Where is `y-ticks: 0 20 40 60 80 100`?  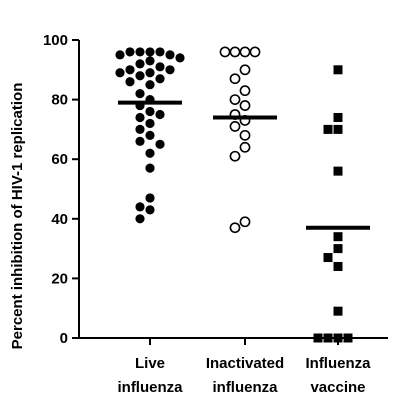 y-ticks: 0 20 40 60 80 100 is located at coordinates (61, 189).